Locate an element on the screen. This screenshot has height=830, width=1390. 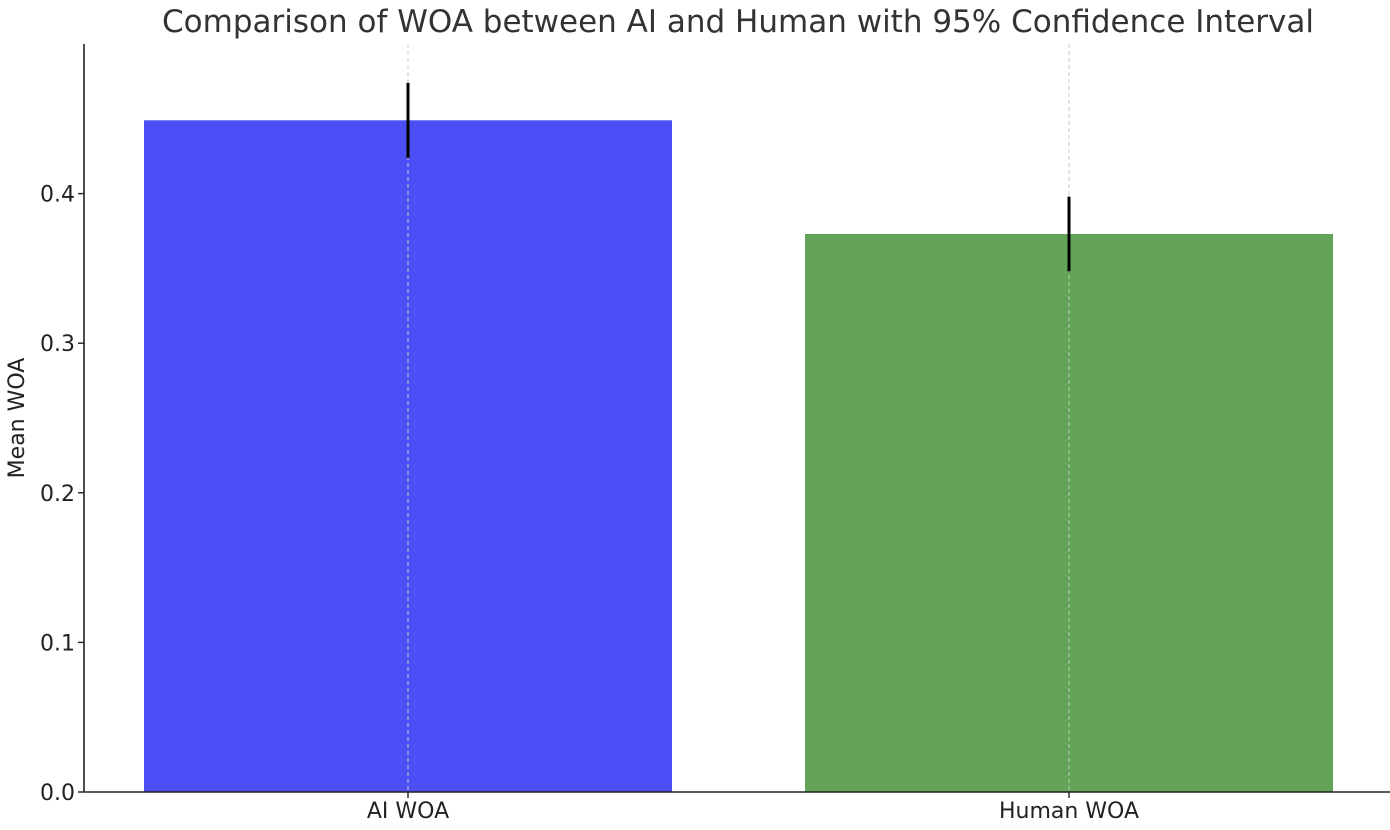
y-tick-label: 0.0 is located at coordinates (57, 793).